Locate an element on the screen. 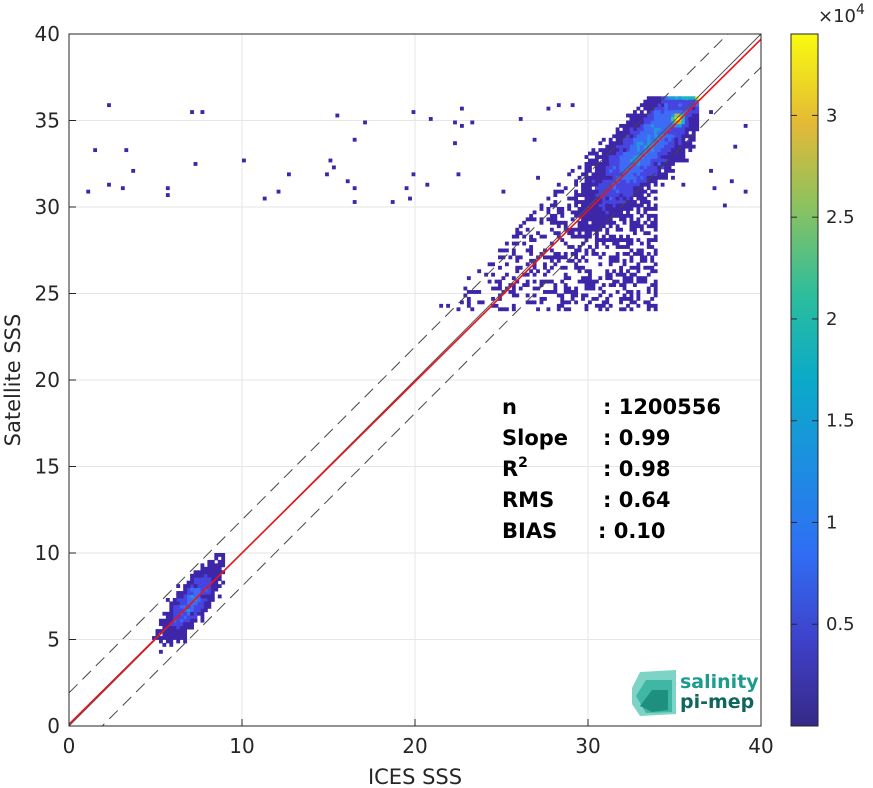  x-axis: 0 10 20 30 40 is located at coordinates (418, 738).